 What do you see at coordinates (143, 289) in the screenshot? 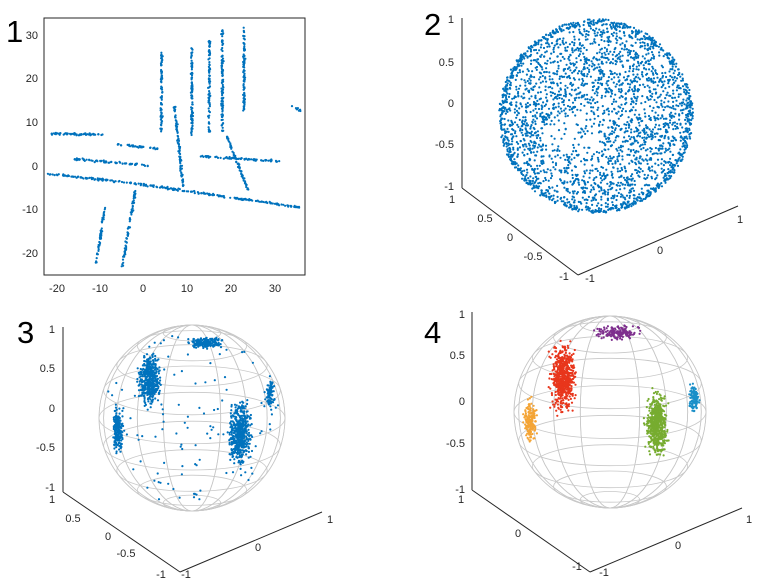
I see `p1-xtick: 0` at bounding box center [143, 289].